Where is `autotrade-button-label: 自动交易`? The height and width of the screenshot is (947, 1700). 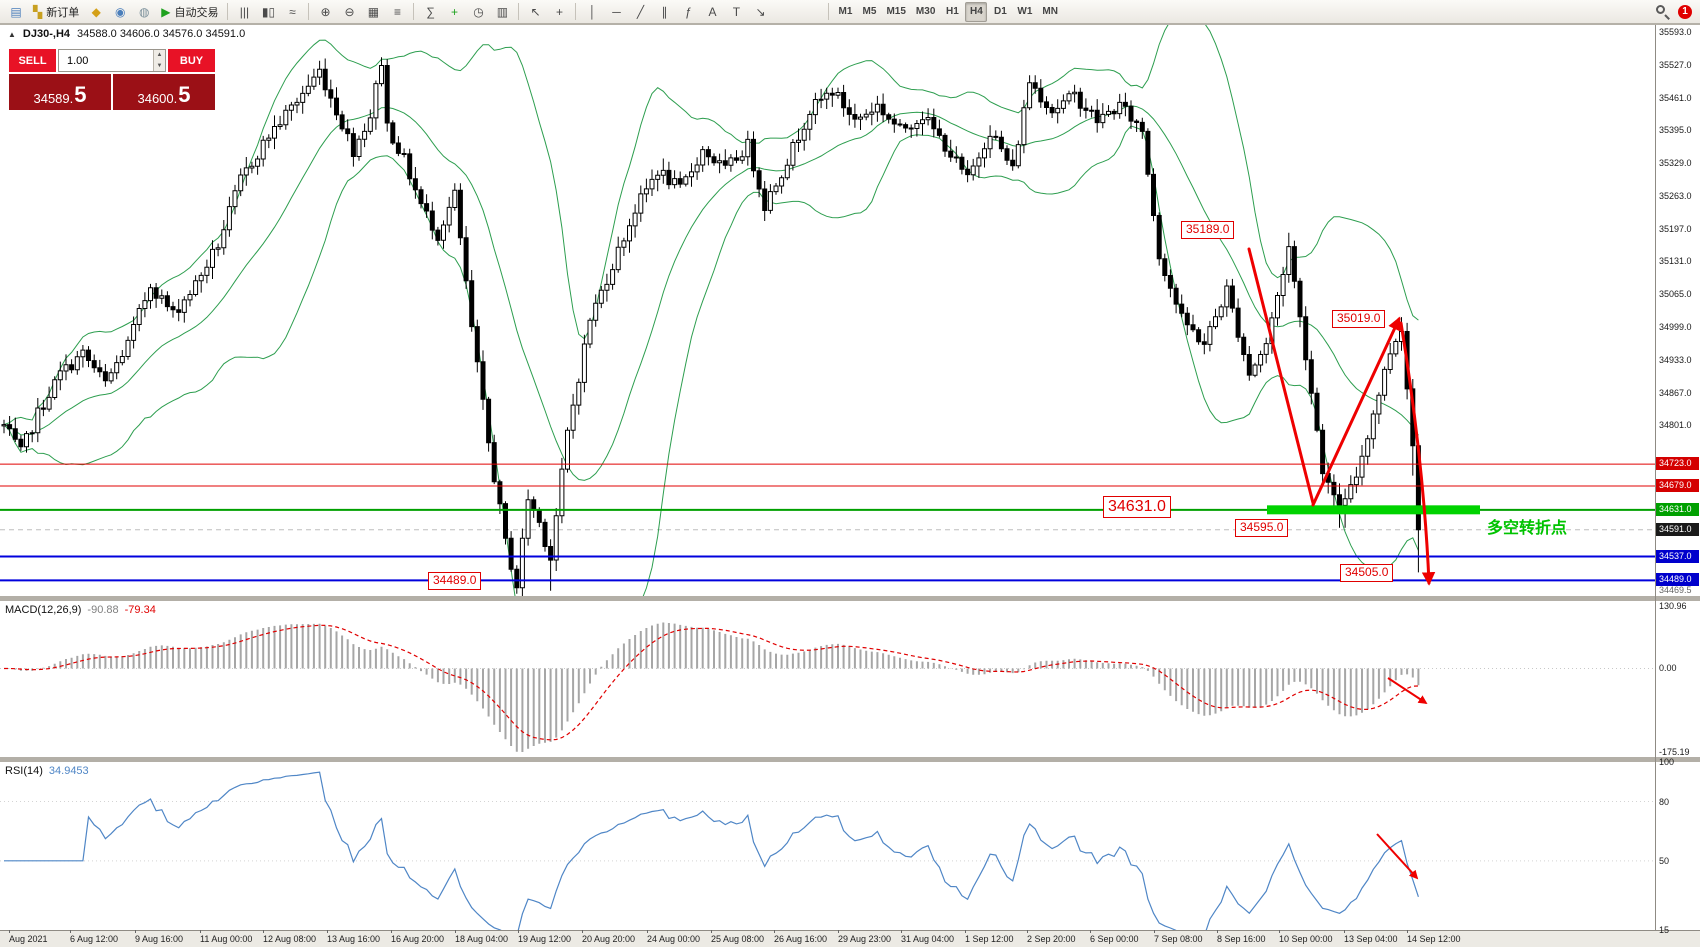 autotrade-button-label: 自动交易 is located at coordinates (196, 12).